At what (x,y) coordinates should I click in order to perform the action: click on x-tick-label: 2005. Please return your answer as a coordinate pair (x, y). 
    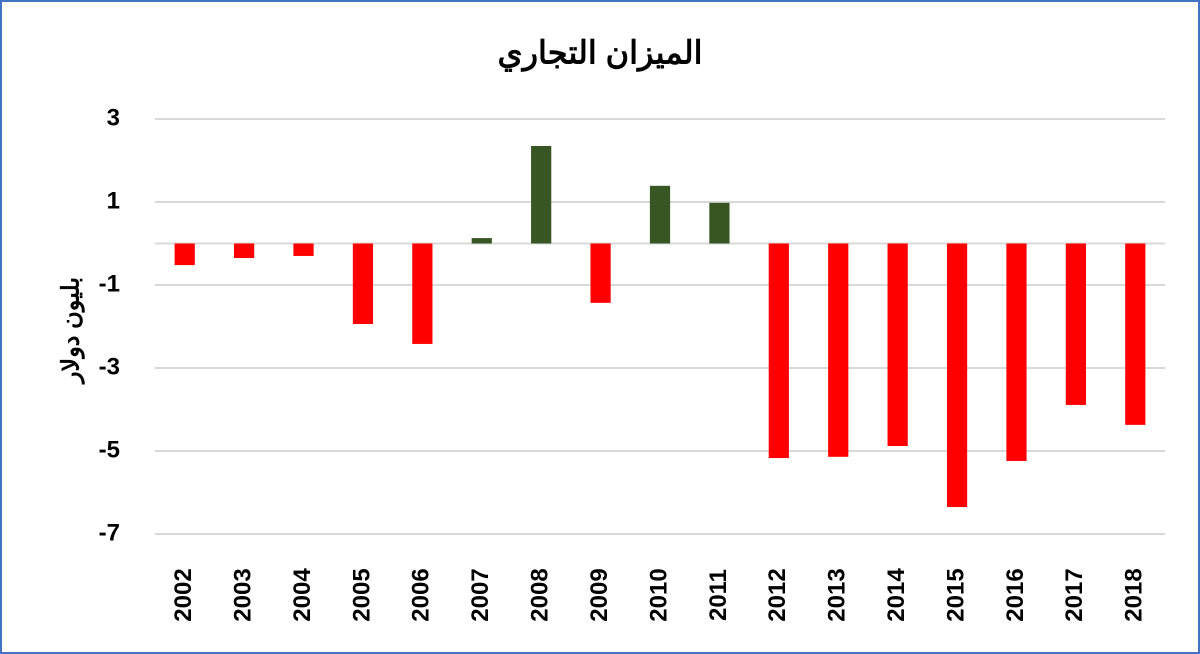
    Looking at the image, I should click on (361, 594).